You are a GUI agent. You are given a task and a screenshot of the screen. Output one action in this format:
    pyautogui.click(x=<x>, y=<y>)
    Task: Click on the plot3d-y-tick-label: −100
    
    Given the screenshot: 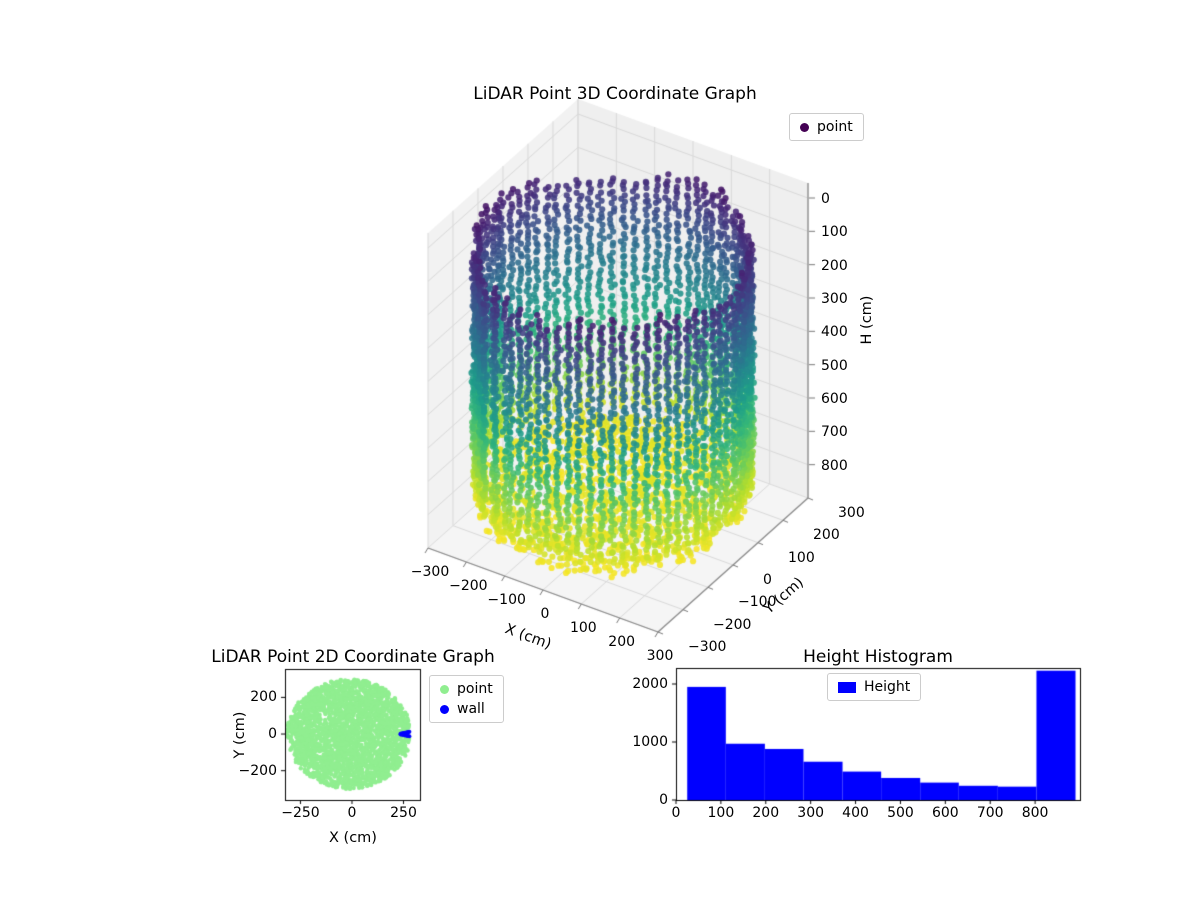 What is the action you would take?
    pyautogui.click(x=757, y=602)
    